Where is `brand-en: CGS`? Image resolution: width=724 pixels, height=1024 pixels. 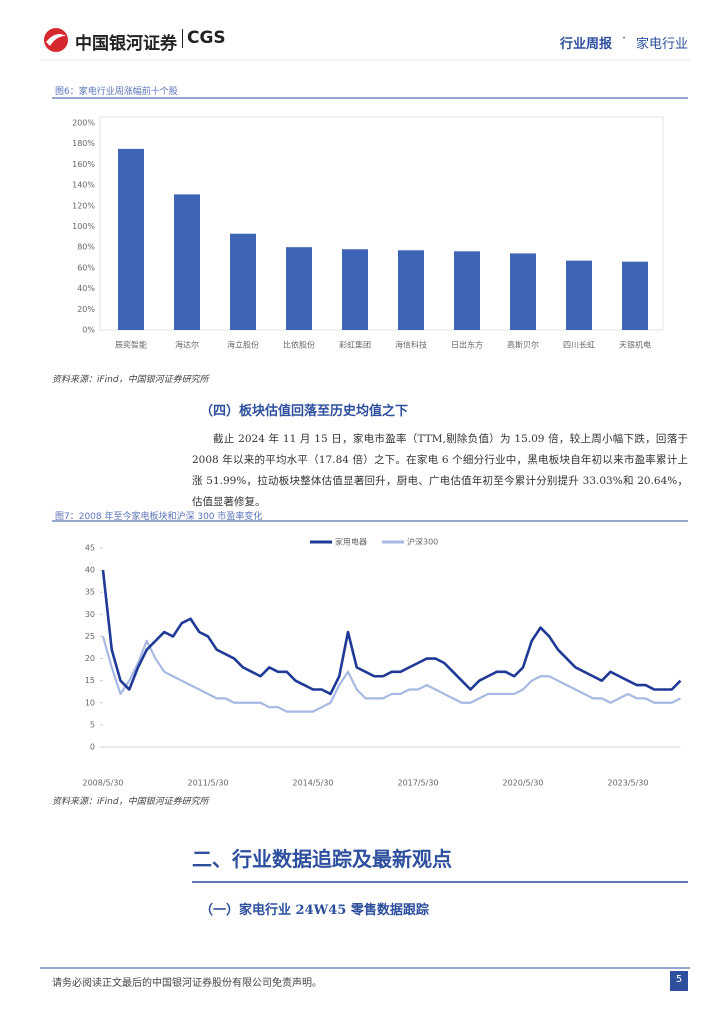 brand-en: CGS is located at coordinates (204, 38).